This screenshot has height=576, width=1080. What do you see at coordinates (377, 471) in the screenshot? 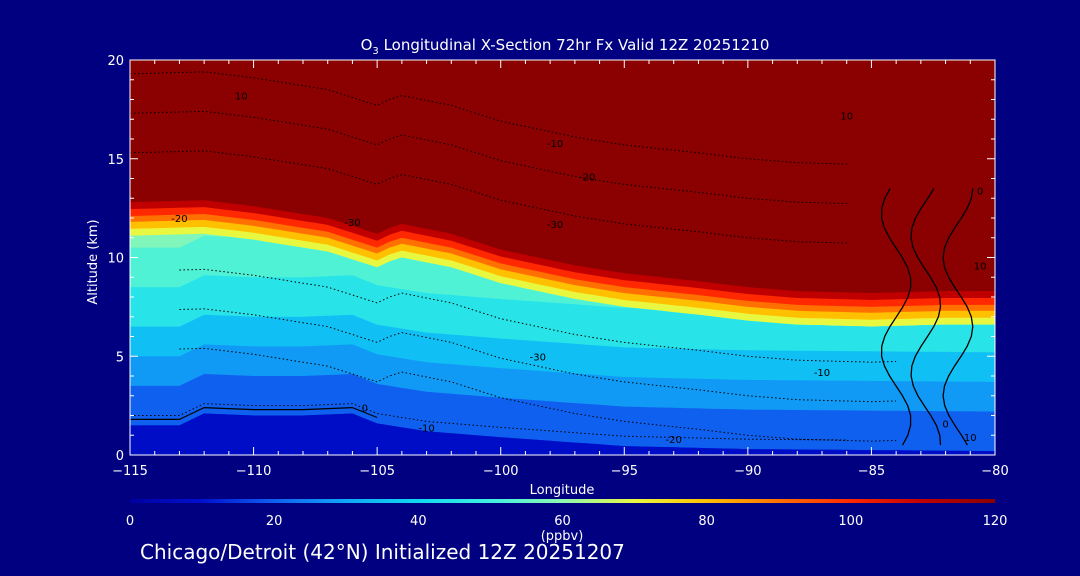
I see `x-tick-label: −105` at bounding box center [377, 471].